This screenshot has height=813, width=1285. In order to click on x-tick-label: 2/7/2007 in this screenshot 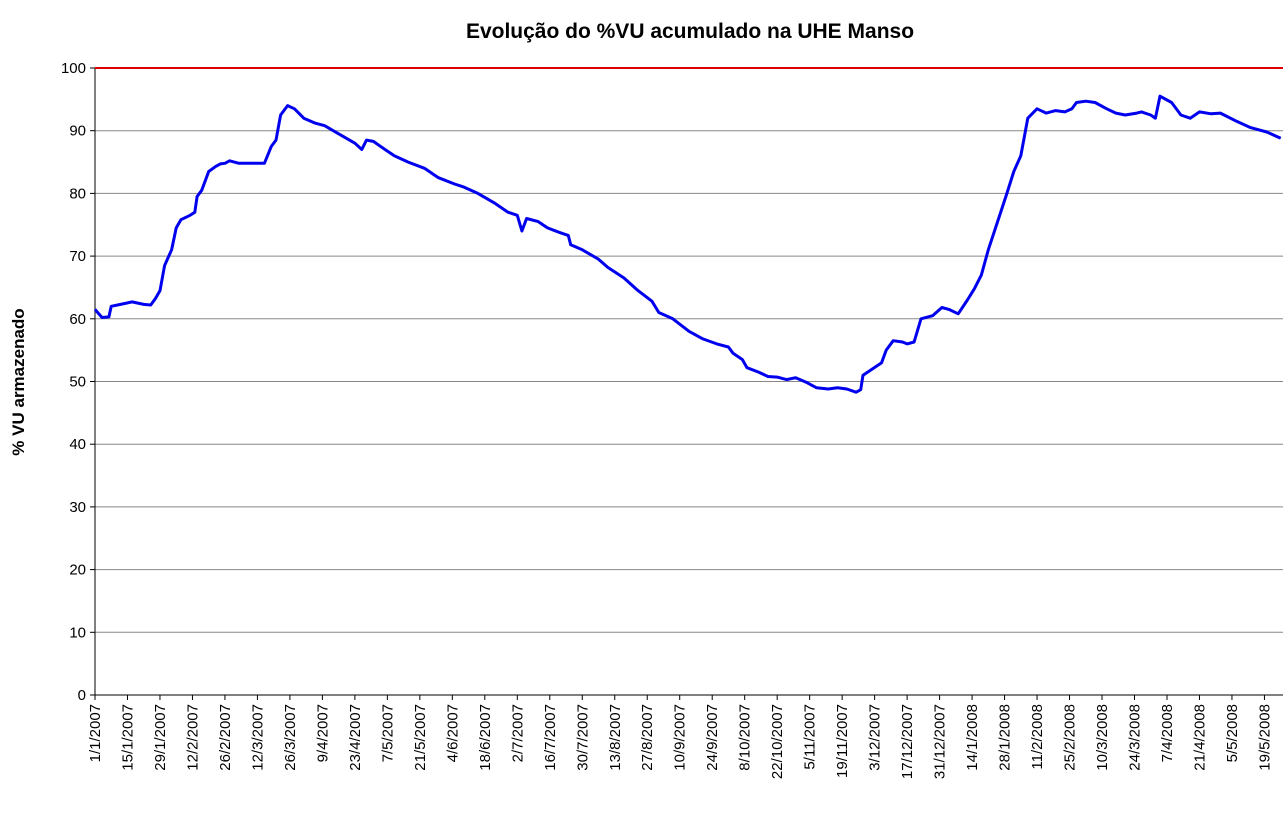, I will do `click(517, 733)`.